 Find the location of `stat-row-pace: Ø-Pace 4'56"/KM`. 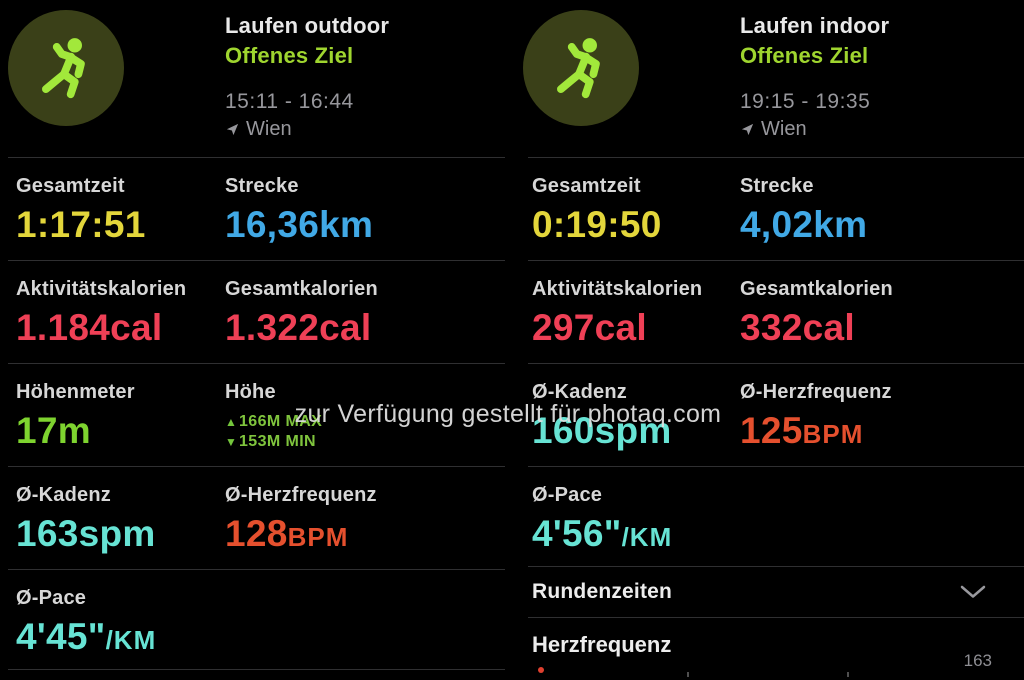

stat-row-pace: Ø-Pace 4'56"/KM is located at coordinates (776, 517).